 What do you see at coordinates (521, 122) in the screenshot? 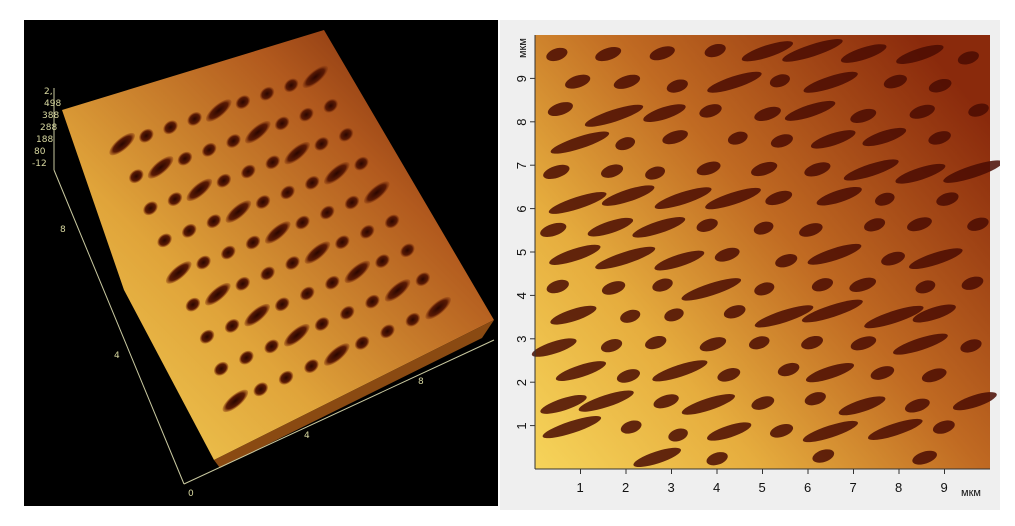
I see `y-tick-label: 8` at bounding box center [521, 122].